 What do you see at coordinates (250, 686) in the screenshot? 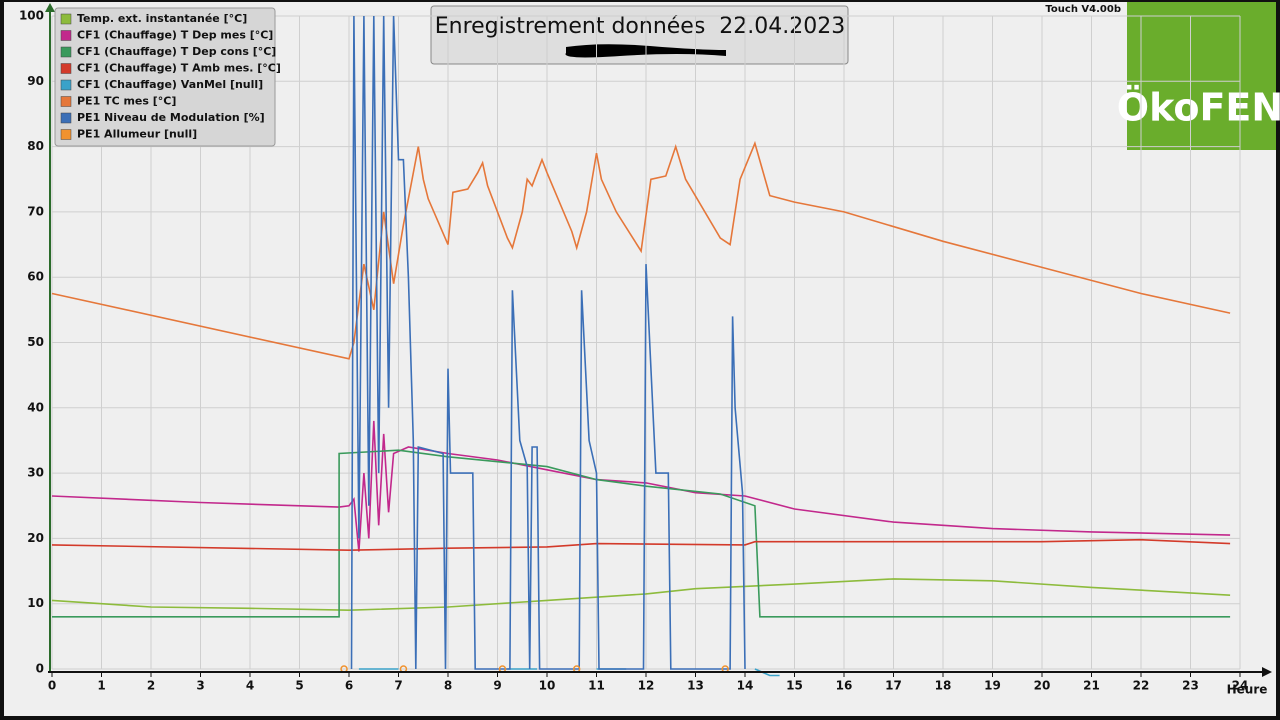
I see `x-tick-label: 4` at bounding box center [250, 686].